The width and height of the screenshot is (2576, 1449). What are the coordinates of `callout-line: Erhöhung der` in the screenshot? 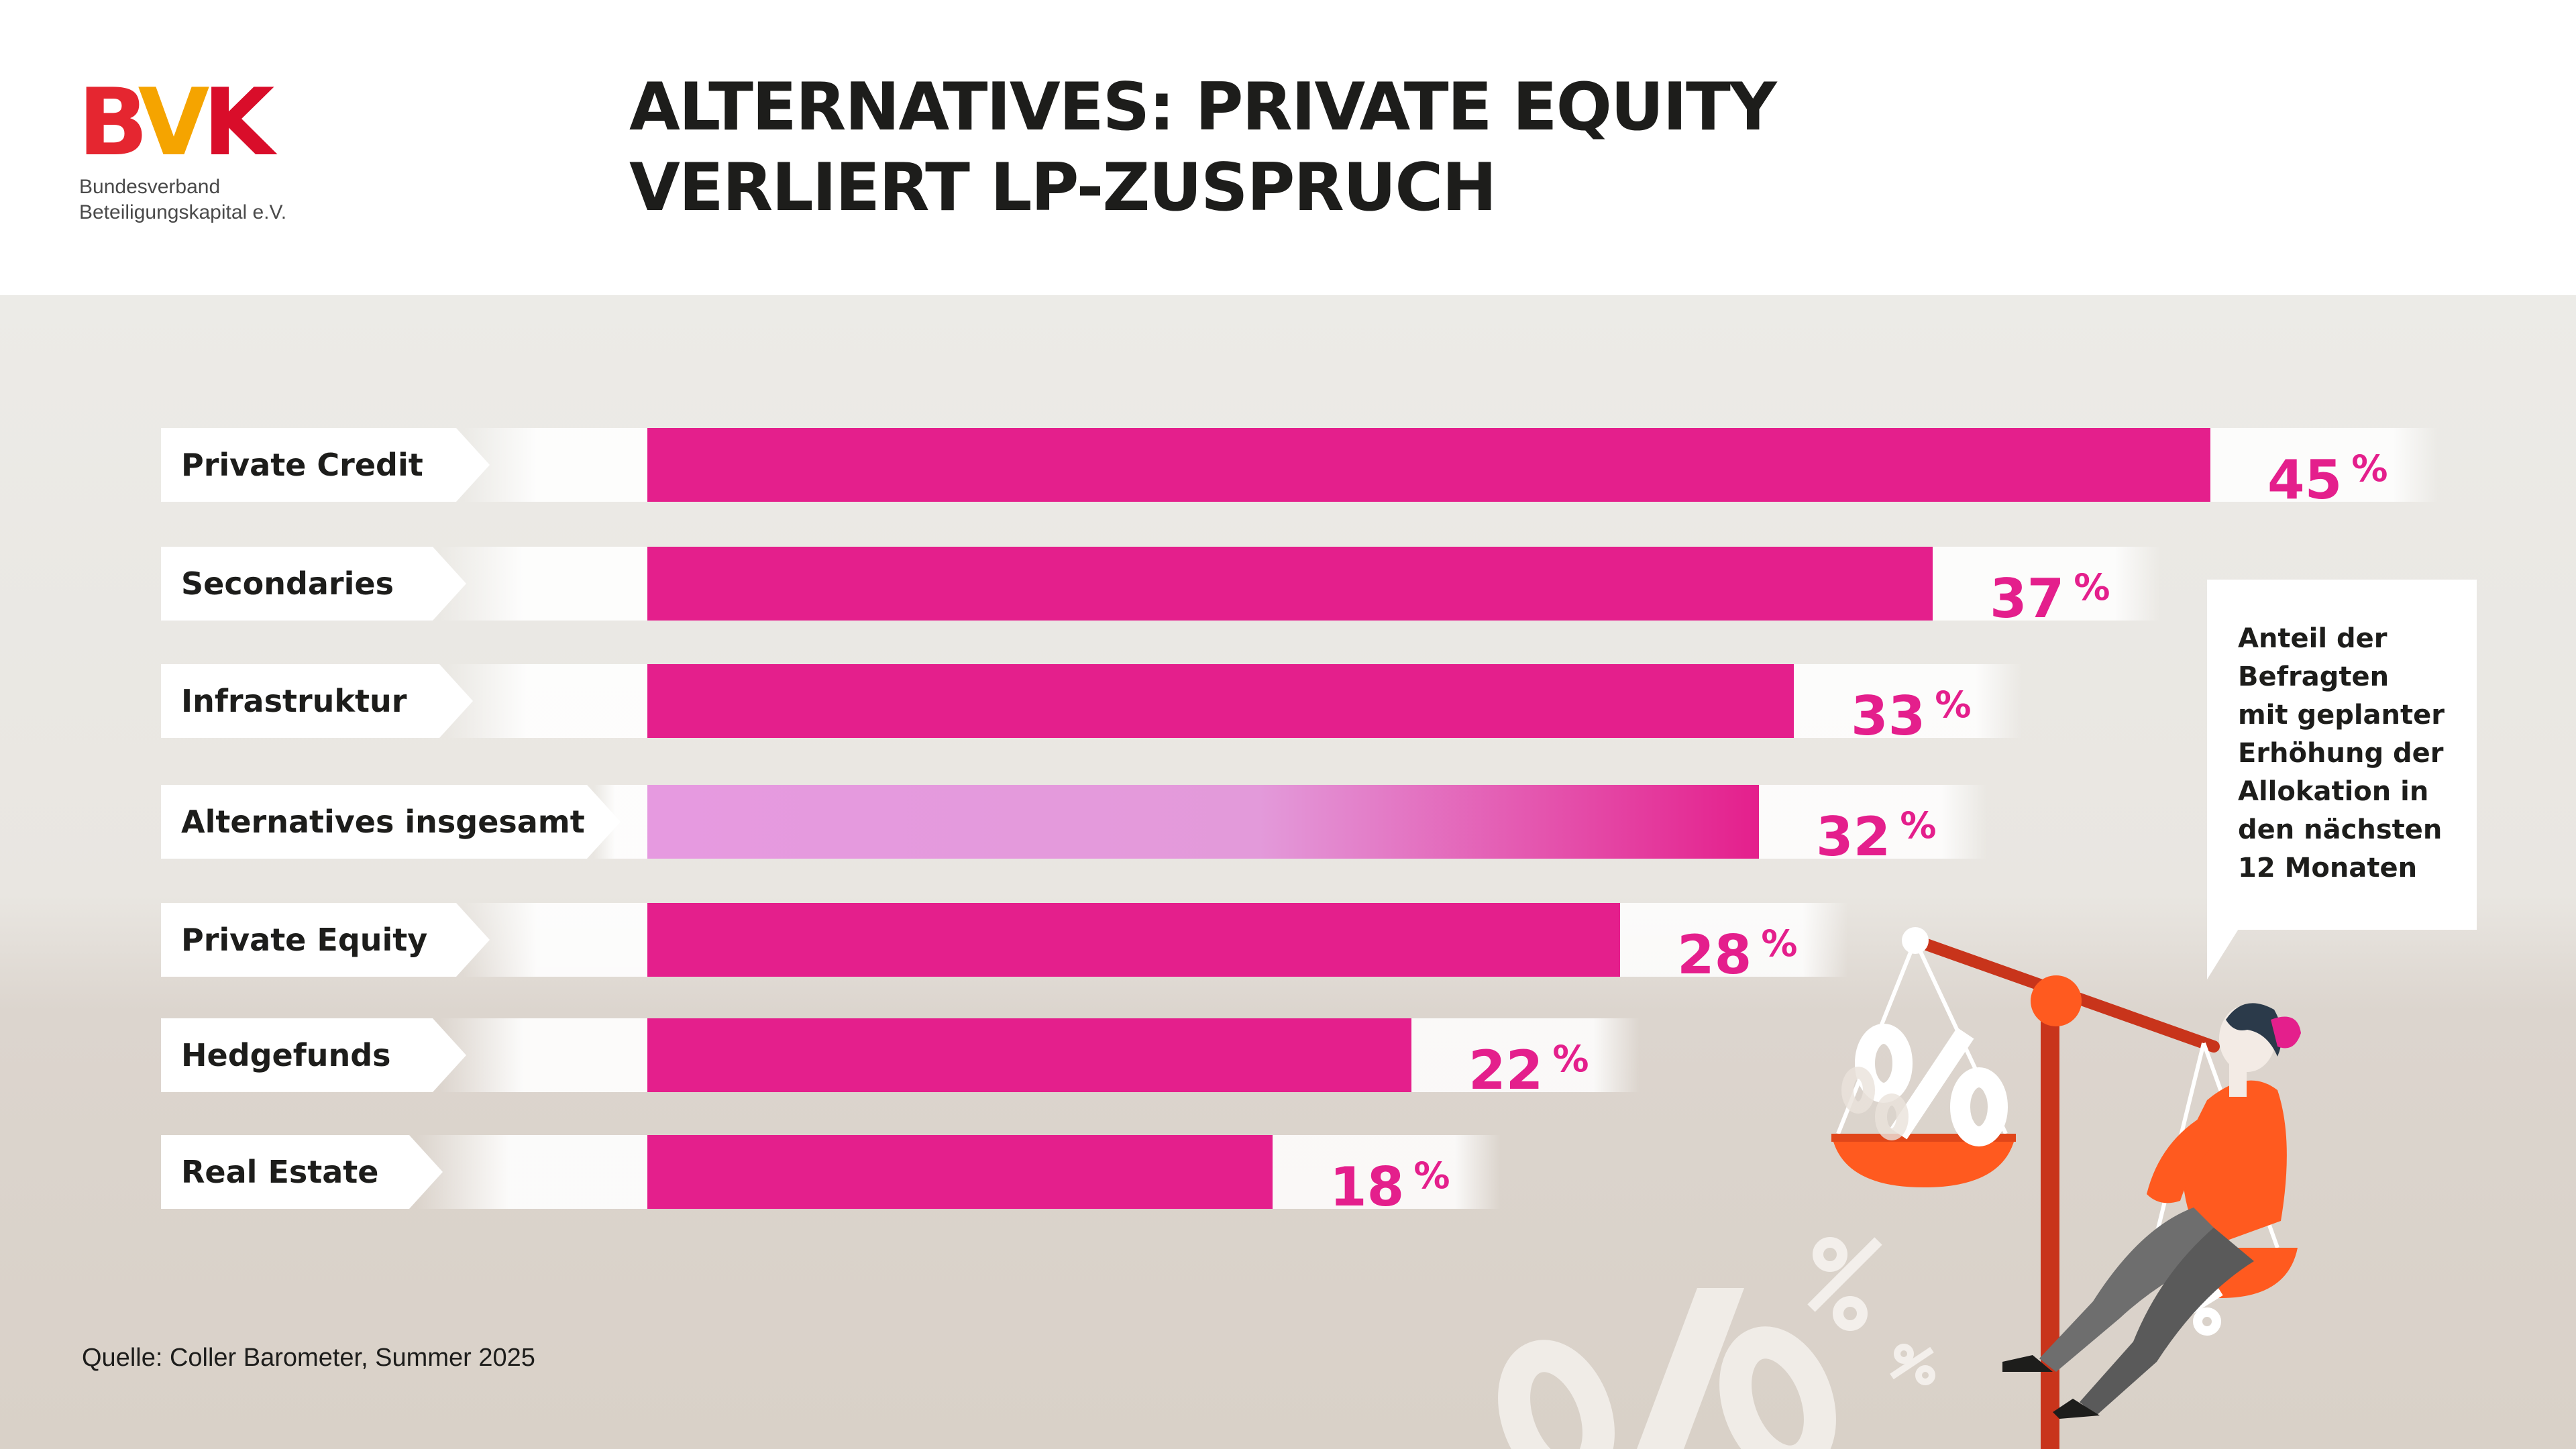 It's located at (2341, 753).